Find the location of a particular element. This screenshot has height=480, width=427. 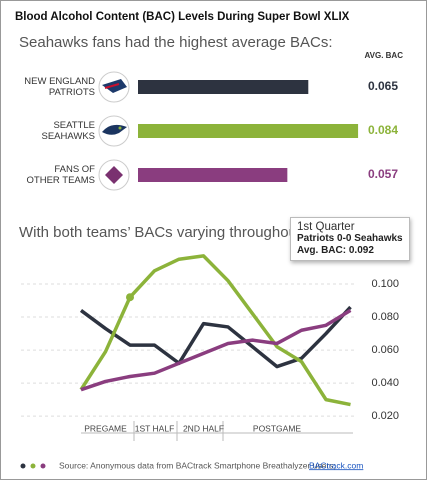

highlight-point is located at coordinates (130, 297).